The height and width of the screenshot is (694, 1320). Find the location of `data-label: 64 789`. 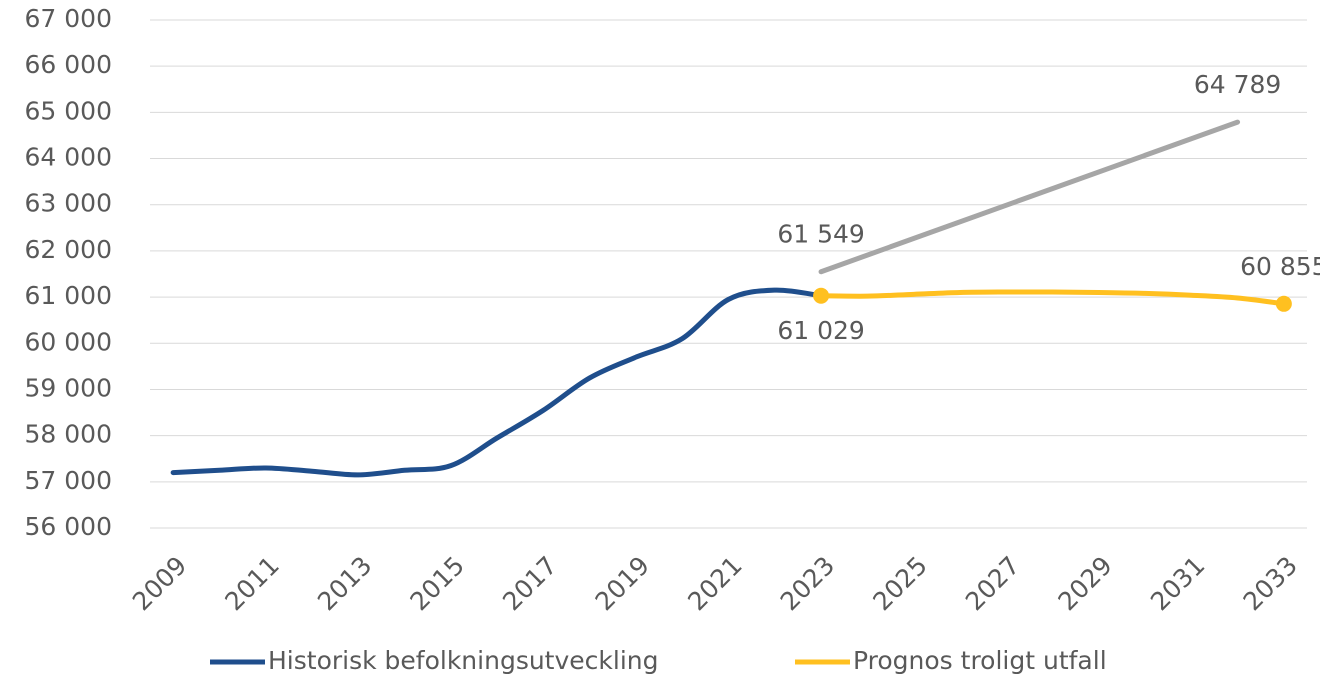

data-label: 64 789 is located at coordinates (1237, 84).